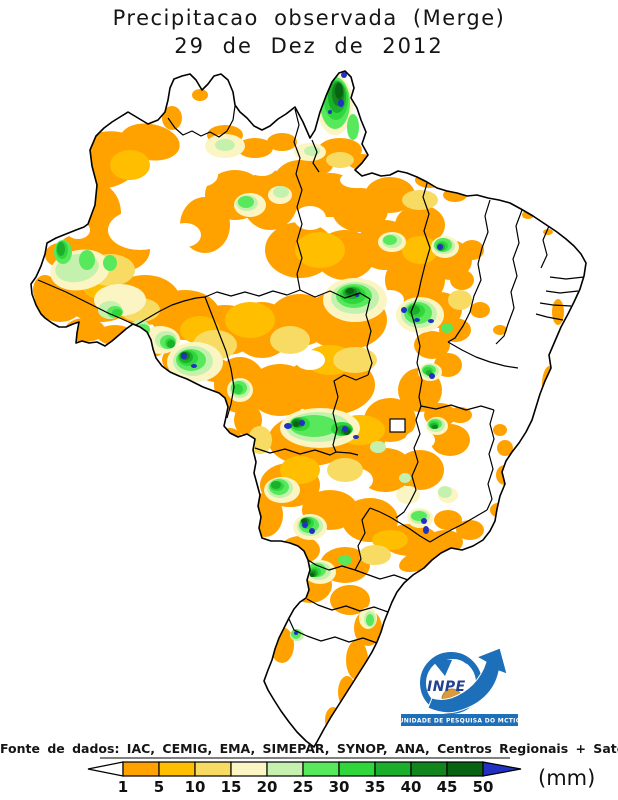  What do you see at coordinates (267, 787) in the screenshot?
I see `colorbar-tick-label: 20` at bounding box center [267, 787].